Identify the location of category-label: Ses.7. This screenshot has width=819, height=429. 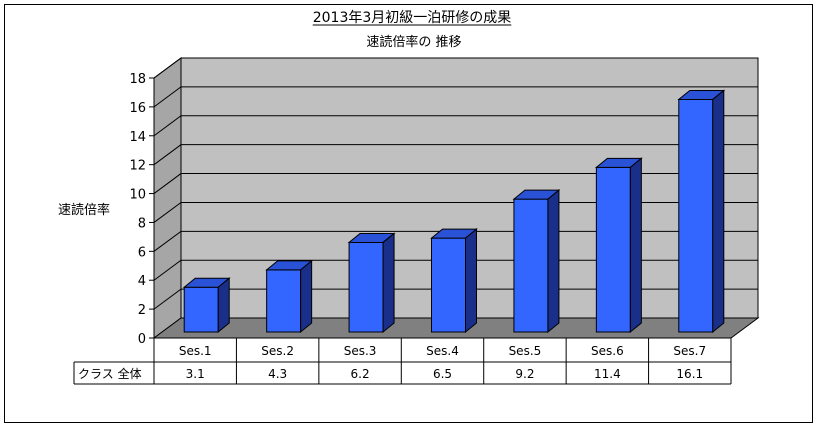
(689, 351).